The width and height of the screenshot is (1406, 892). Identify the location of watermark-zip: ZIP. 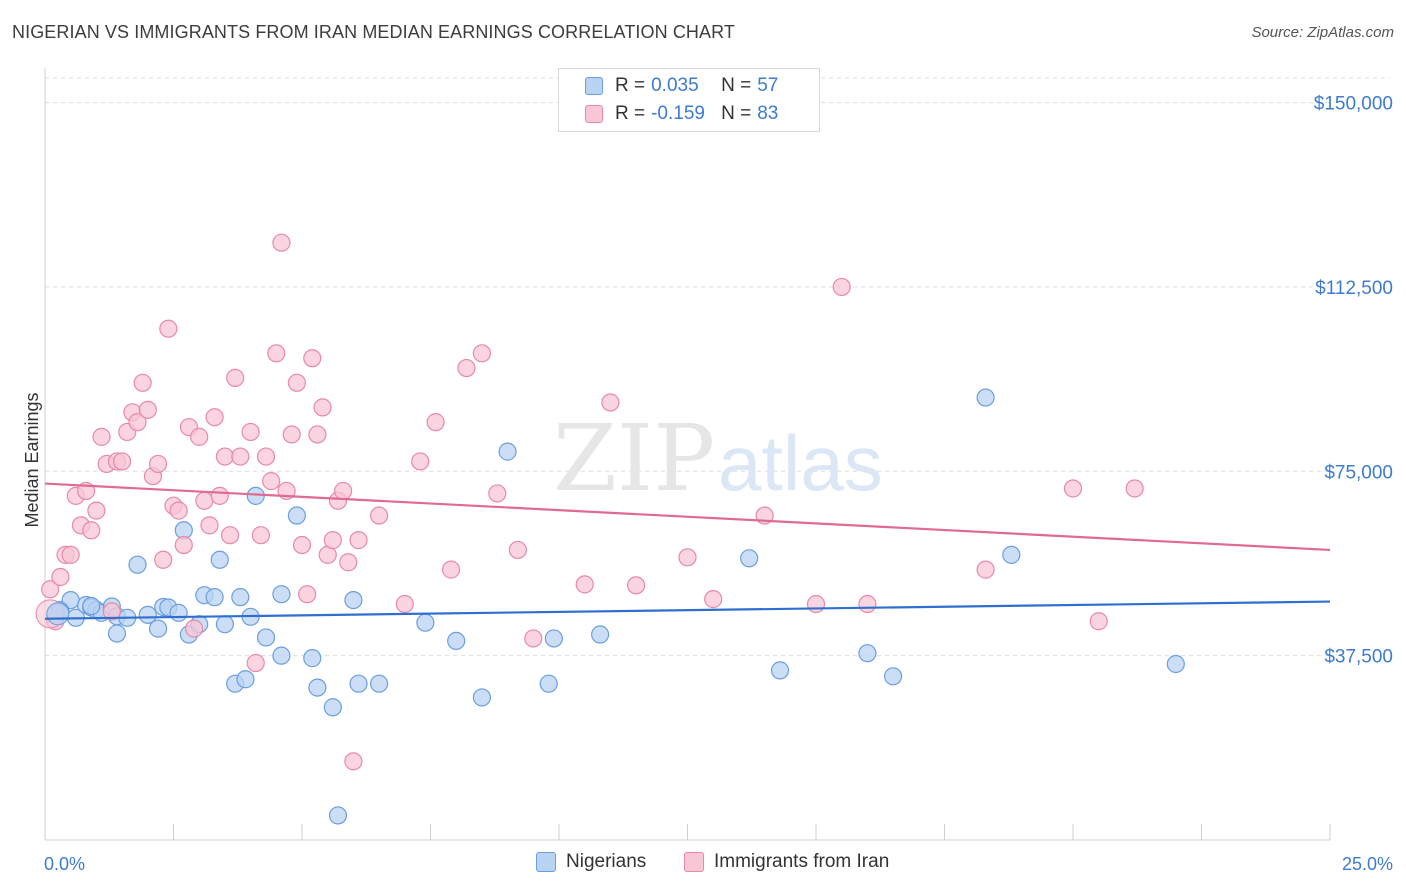
(634, 458).